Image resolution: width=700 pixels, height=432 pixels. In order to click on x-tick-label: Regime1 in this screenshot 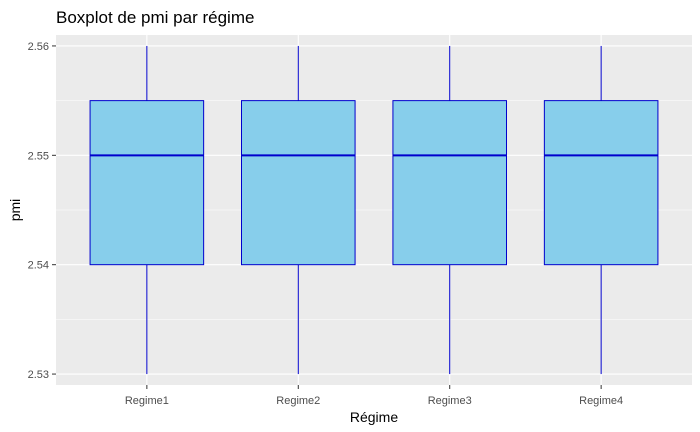, I will do `click(147, 401)`.